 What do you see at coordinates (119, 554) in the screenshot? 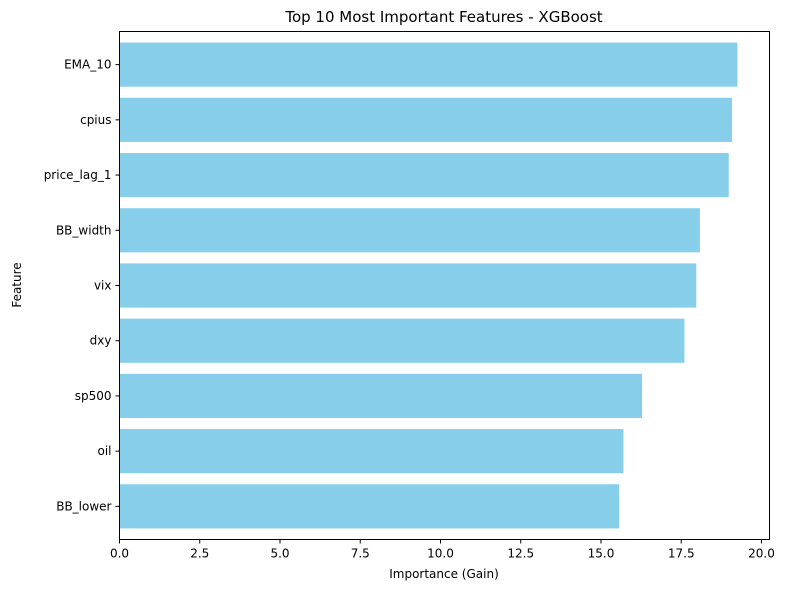
I see `x-tick-label: 0.0` at bounding box center [119, 554].